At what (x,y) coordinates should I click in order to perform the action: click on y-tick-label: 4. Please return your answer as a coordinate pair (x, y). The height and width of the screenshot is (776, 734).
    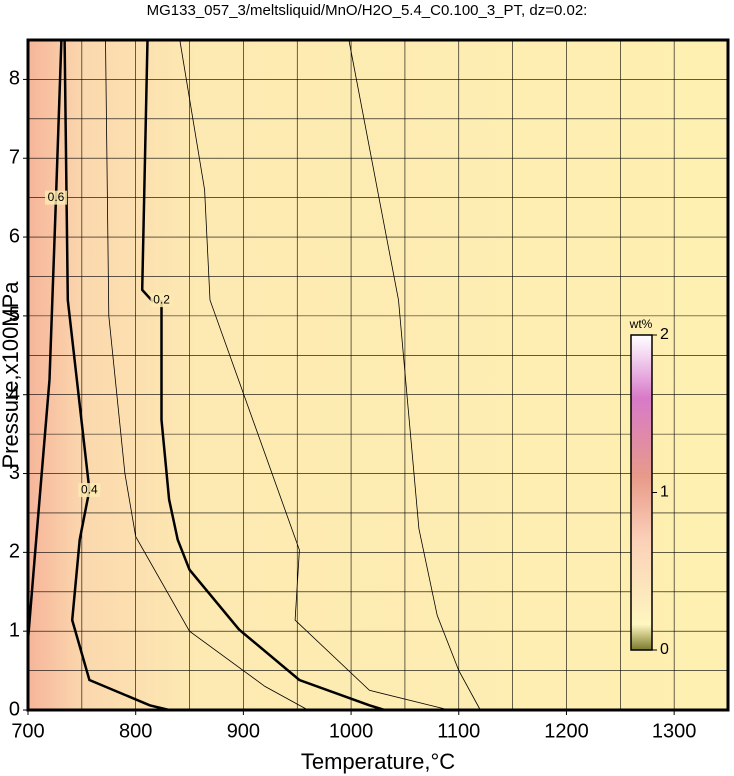
    Looking at the image, I should click on (14, 394).